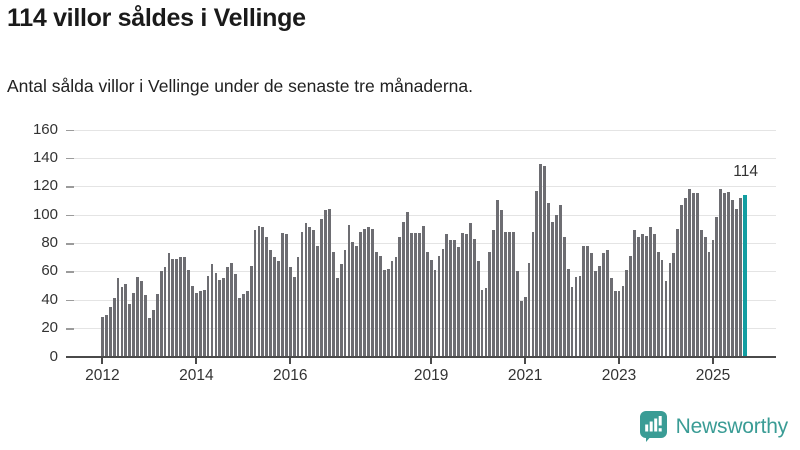 The width and height of the screenshot is (800, 450). I want to click on x-tick-label: 2023, so click(619, 375).